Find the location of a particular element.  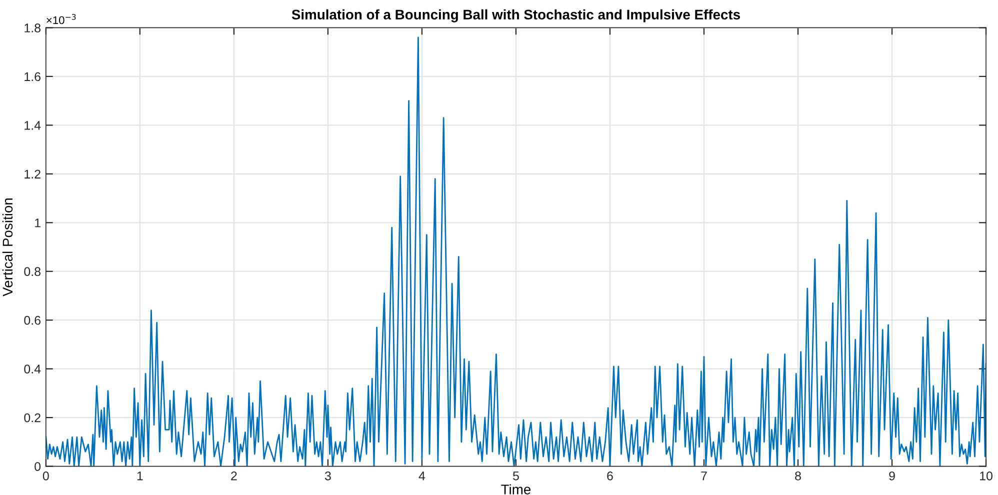

y-axis-title: Vertical Position is located at coordinates (7, 247).